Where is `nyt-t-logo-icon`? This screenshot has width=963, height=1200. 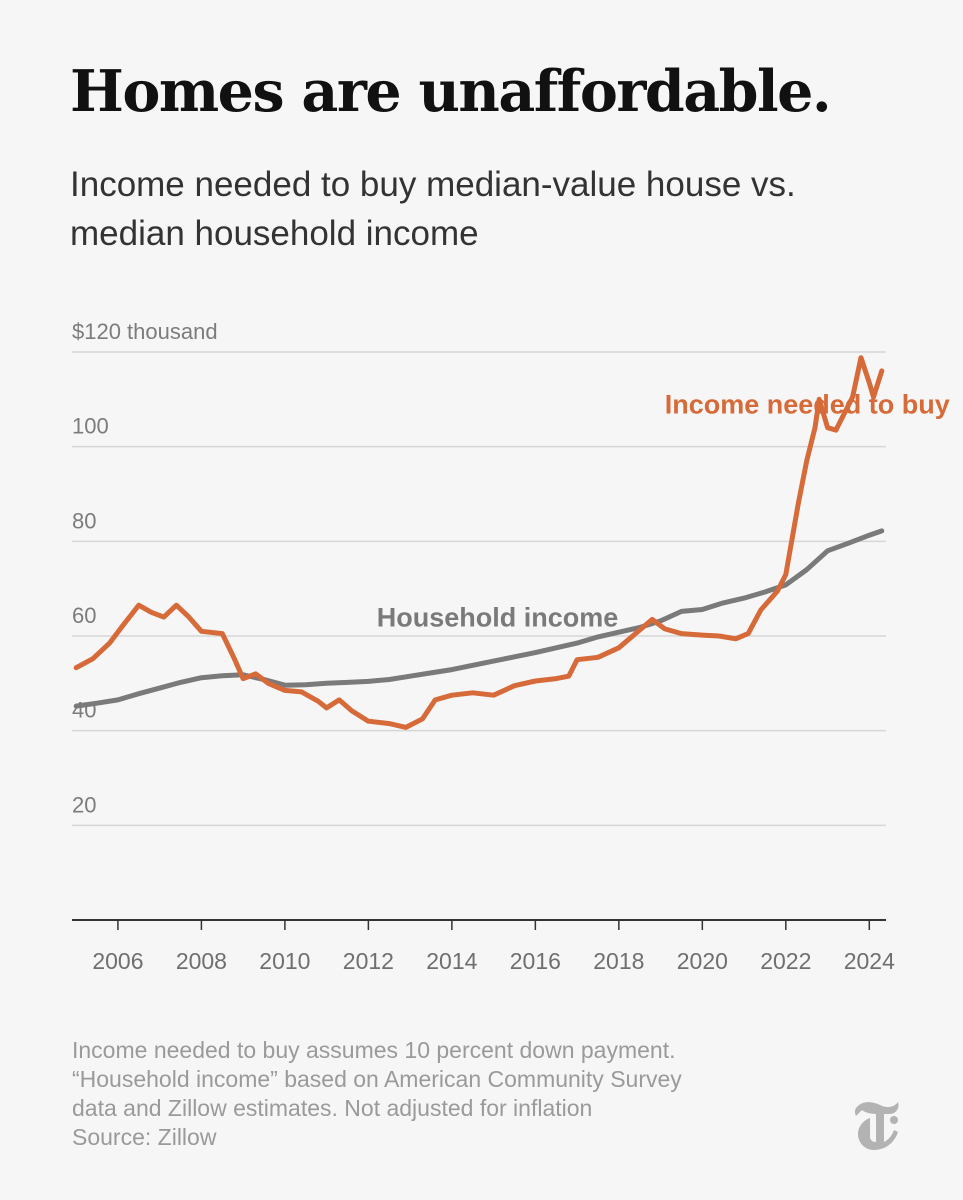 nyt-t-logo-icon is located at coordinates (876, 1126).